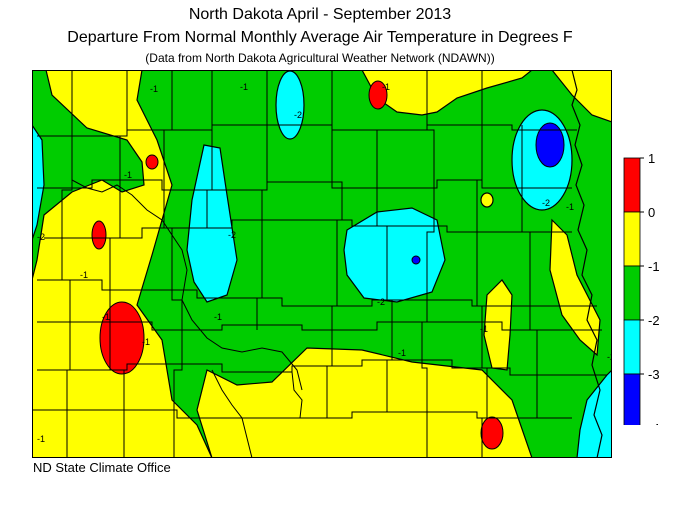 The image size is (700, 525). Describe the element at coordinates (587, 264) in the screenshot. I see `red-river-border` at that location.